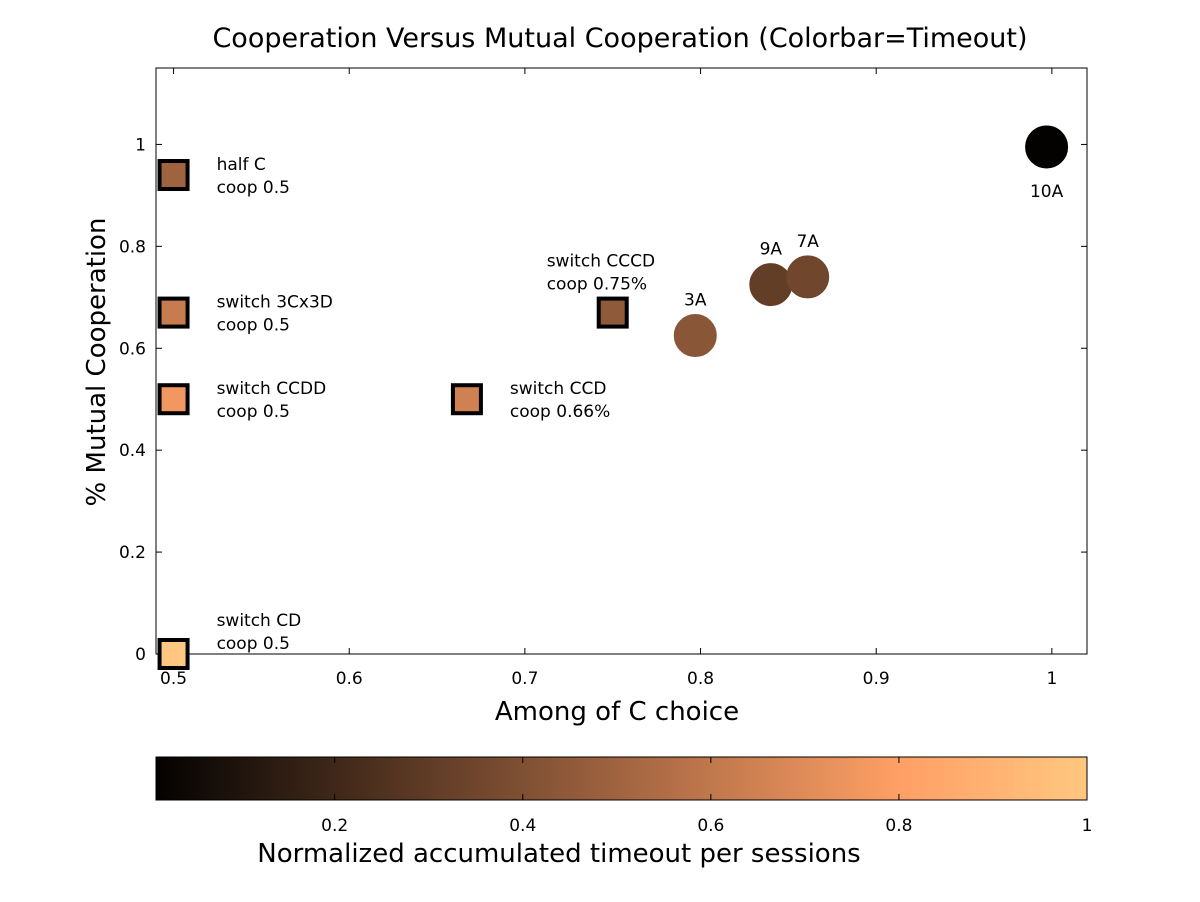  Describe the element at coordinates (272, 389) in the screenshot. I see `point-label: switch CCDD` at that location.